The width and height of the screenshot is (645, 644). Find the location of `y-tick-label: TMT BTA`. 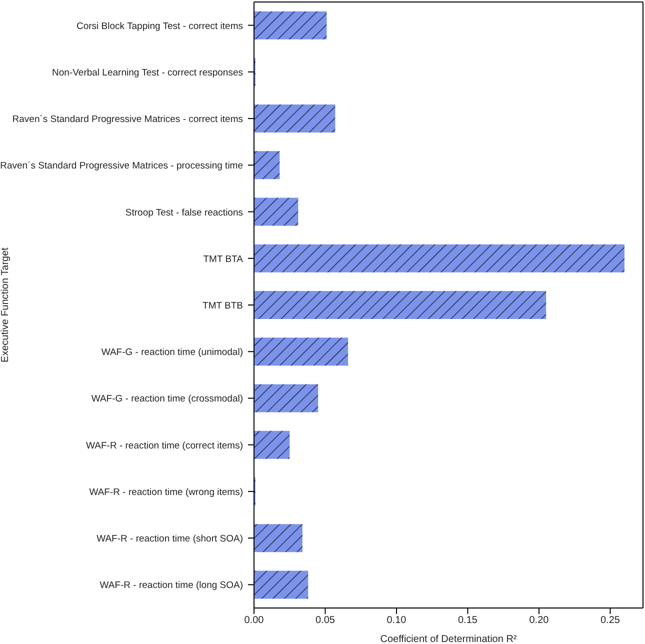

y-tick-label: TMT BTA is located at coordinates (223, 259).